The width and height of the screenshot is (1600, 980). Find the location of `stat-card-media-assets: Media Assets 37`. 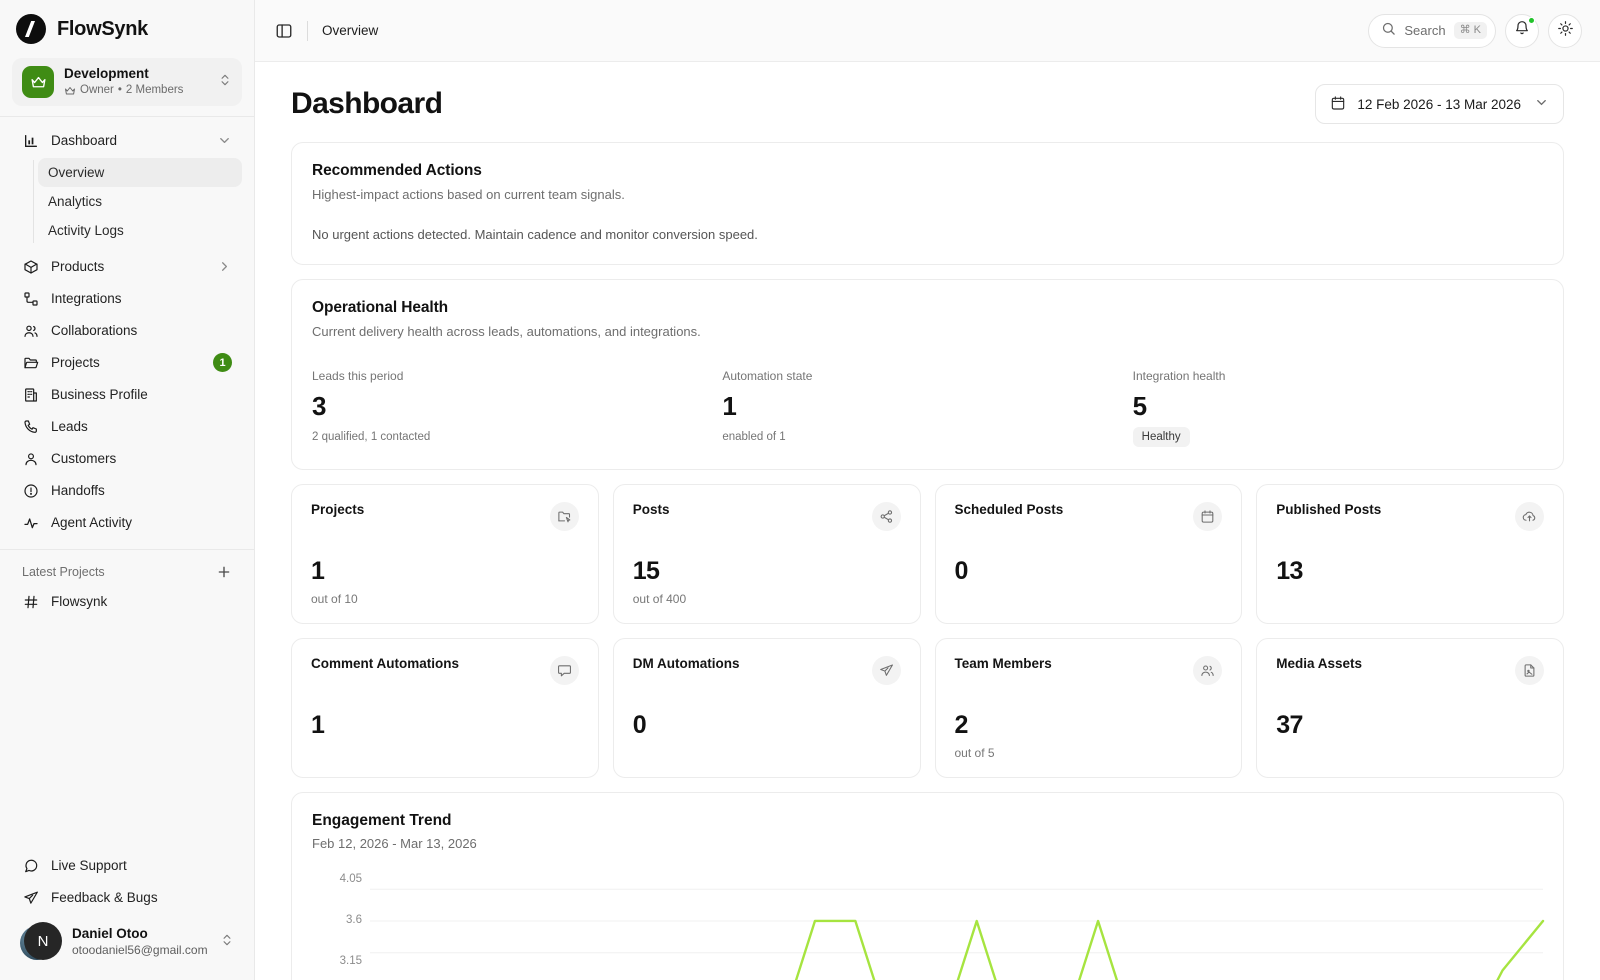

stat-card-media-assets: Media Assets 37 is located at coordinates (1410, 708).